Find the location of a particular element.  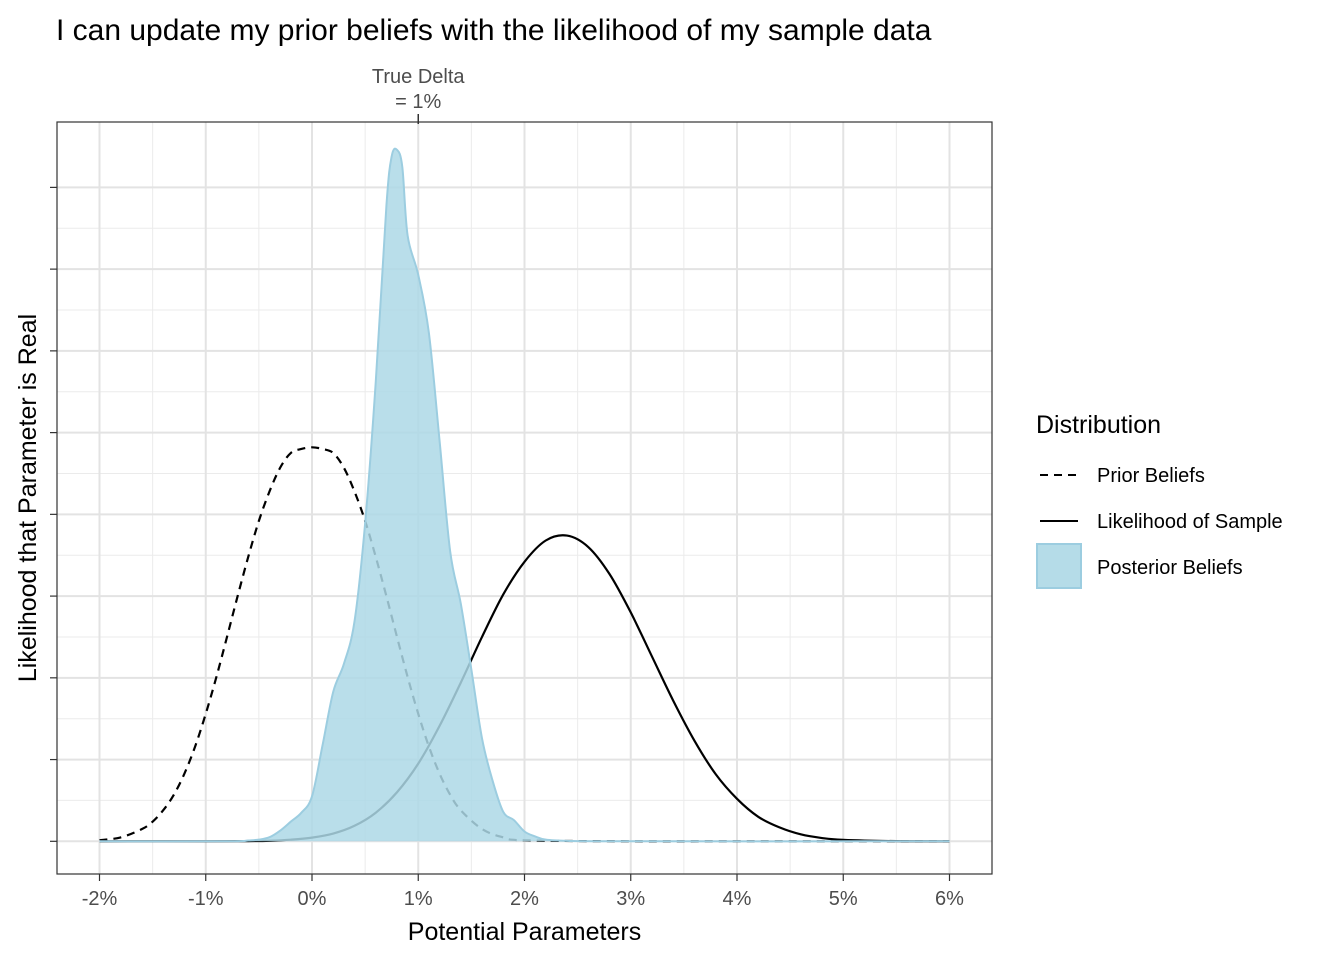

x-tick-label: 3% is located at coordinates (630, 899).